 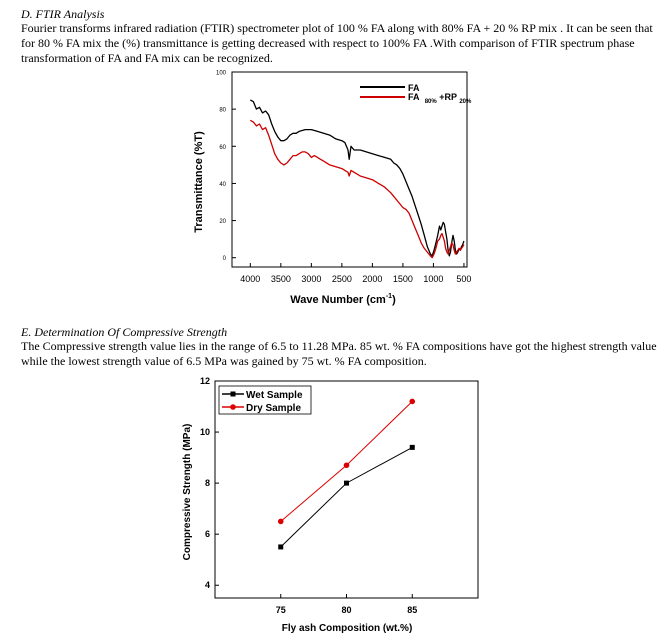 What do you see at coordinates (205, 381) in the screenshot?
I see `y-tick-label: 12` at bounding box center [205, 381].